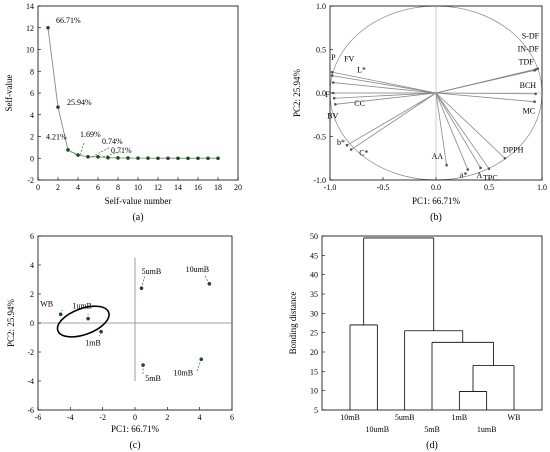 The height and width of the screenshot is (452, 550). Describe the element at coordinates (30, 28) in the screenshot. I see `y-tick-label: 12` at that location.